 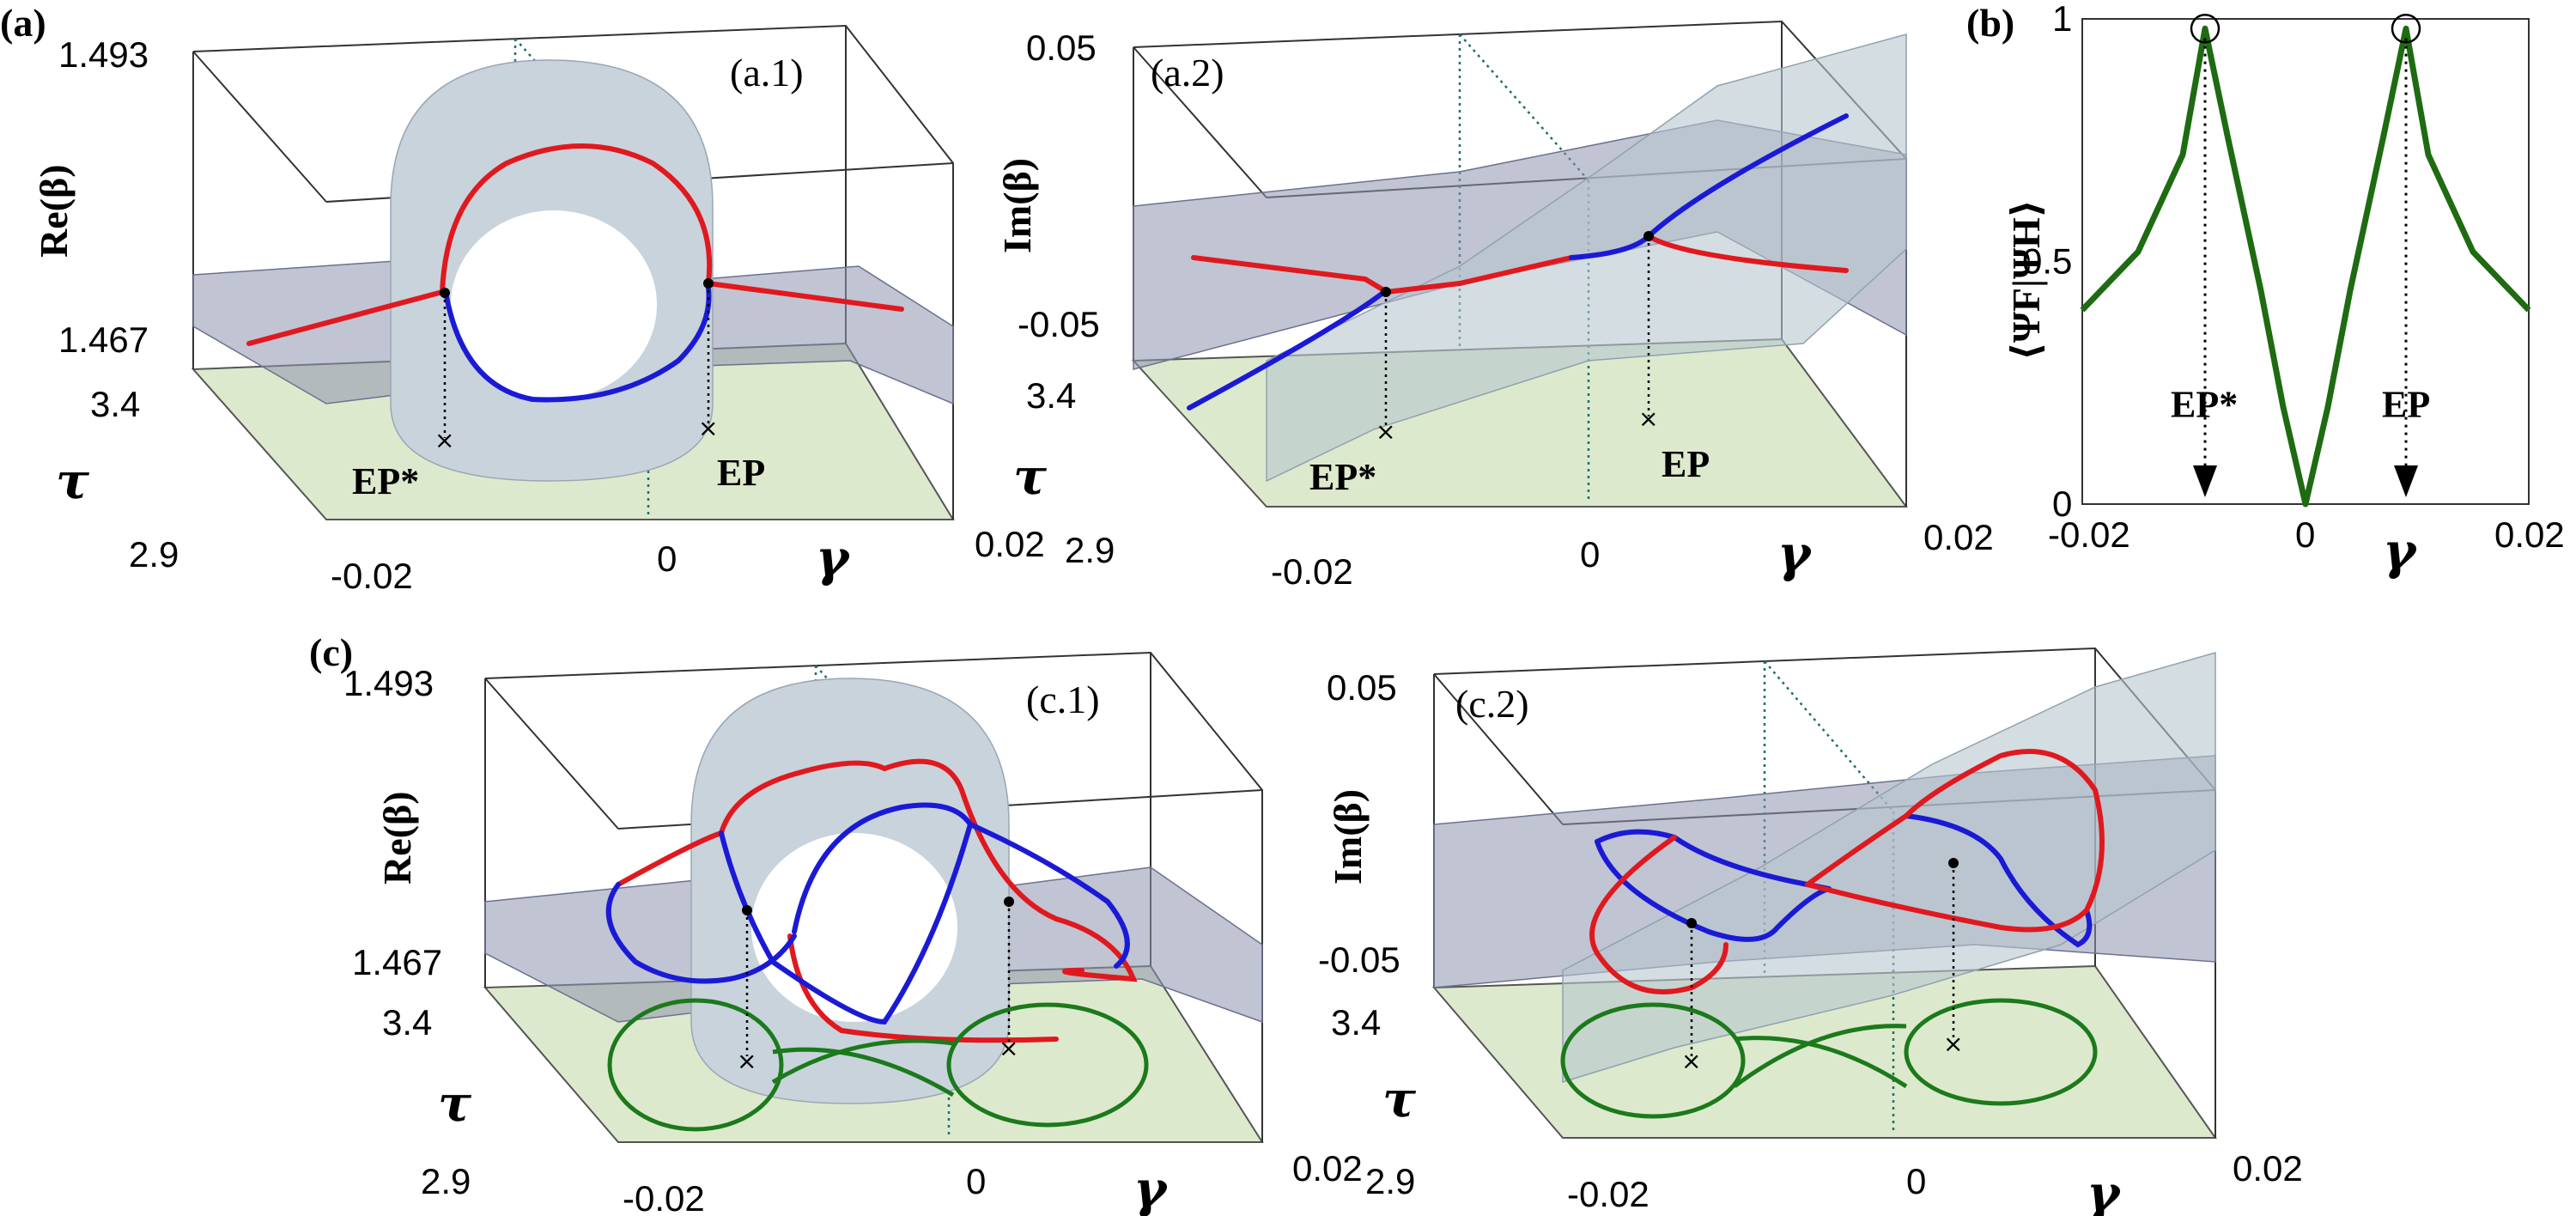 I want to click on x-tick-label: -0.02, so click(x=2089, y=534).